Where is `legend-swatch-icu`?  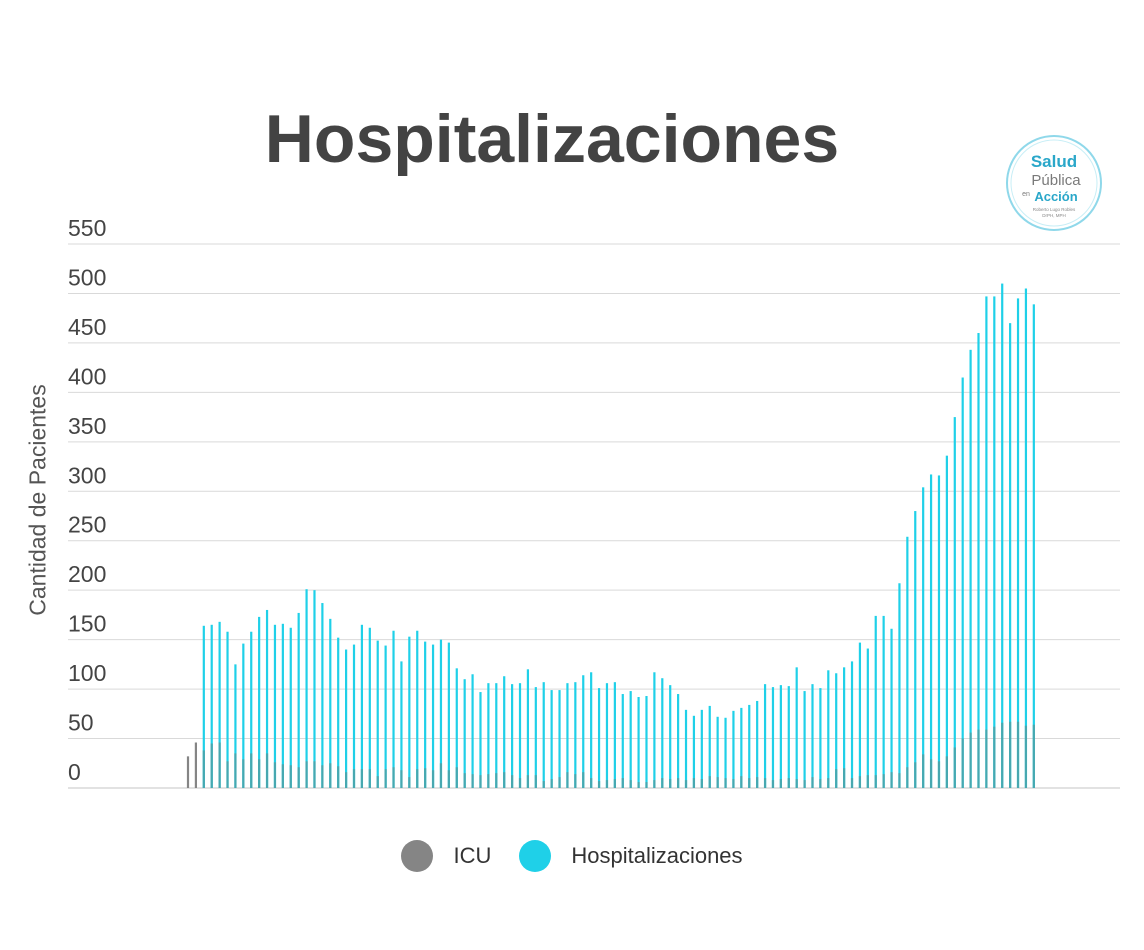
legend-swatch-icu is located at coordinates (417, 856).